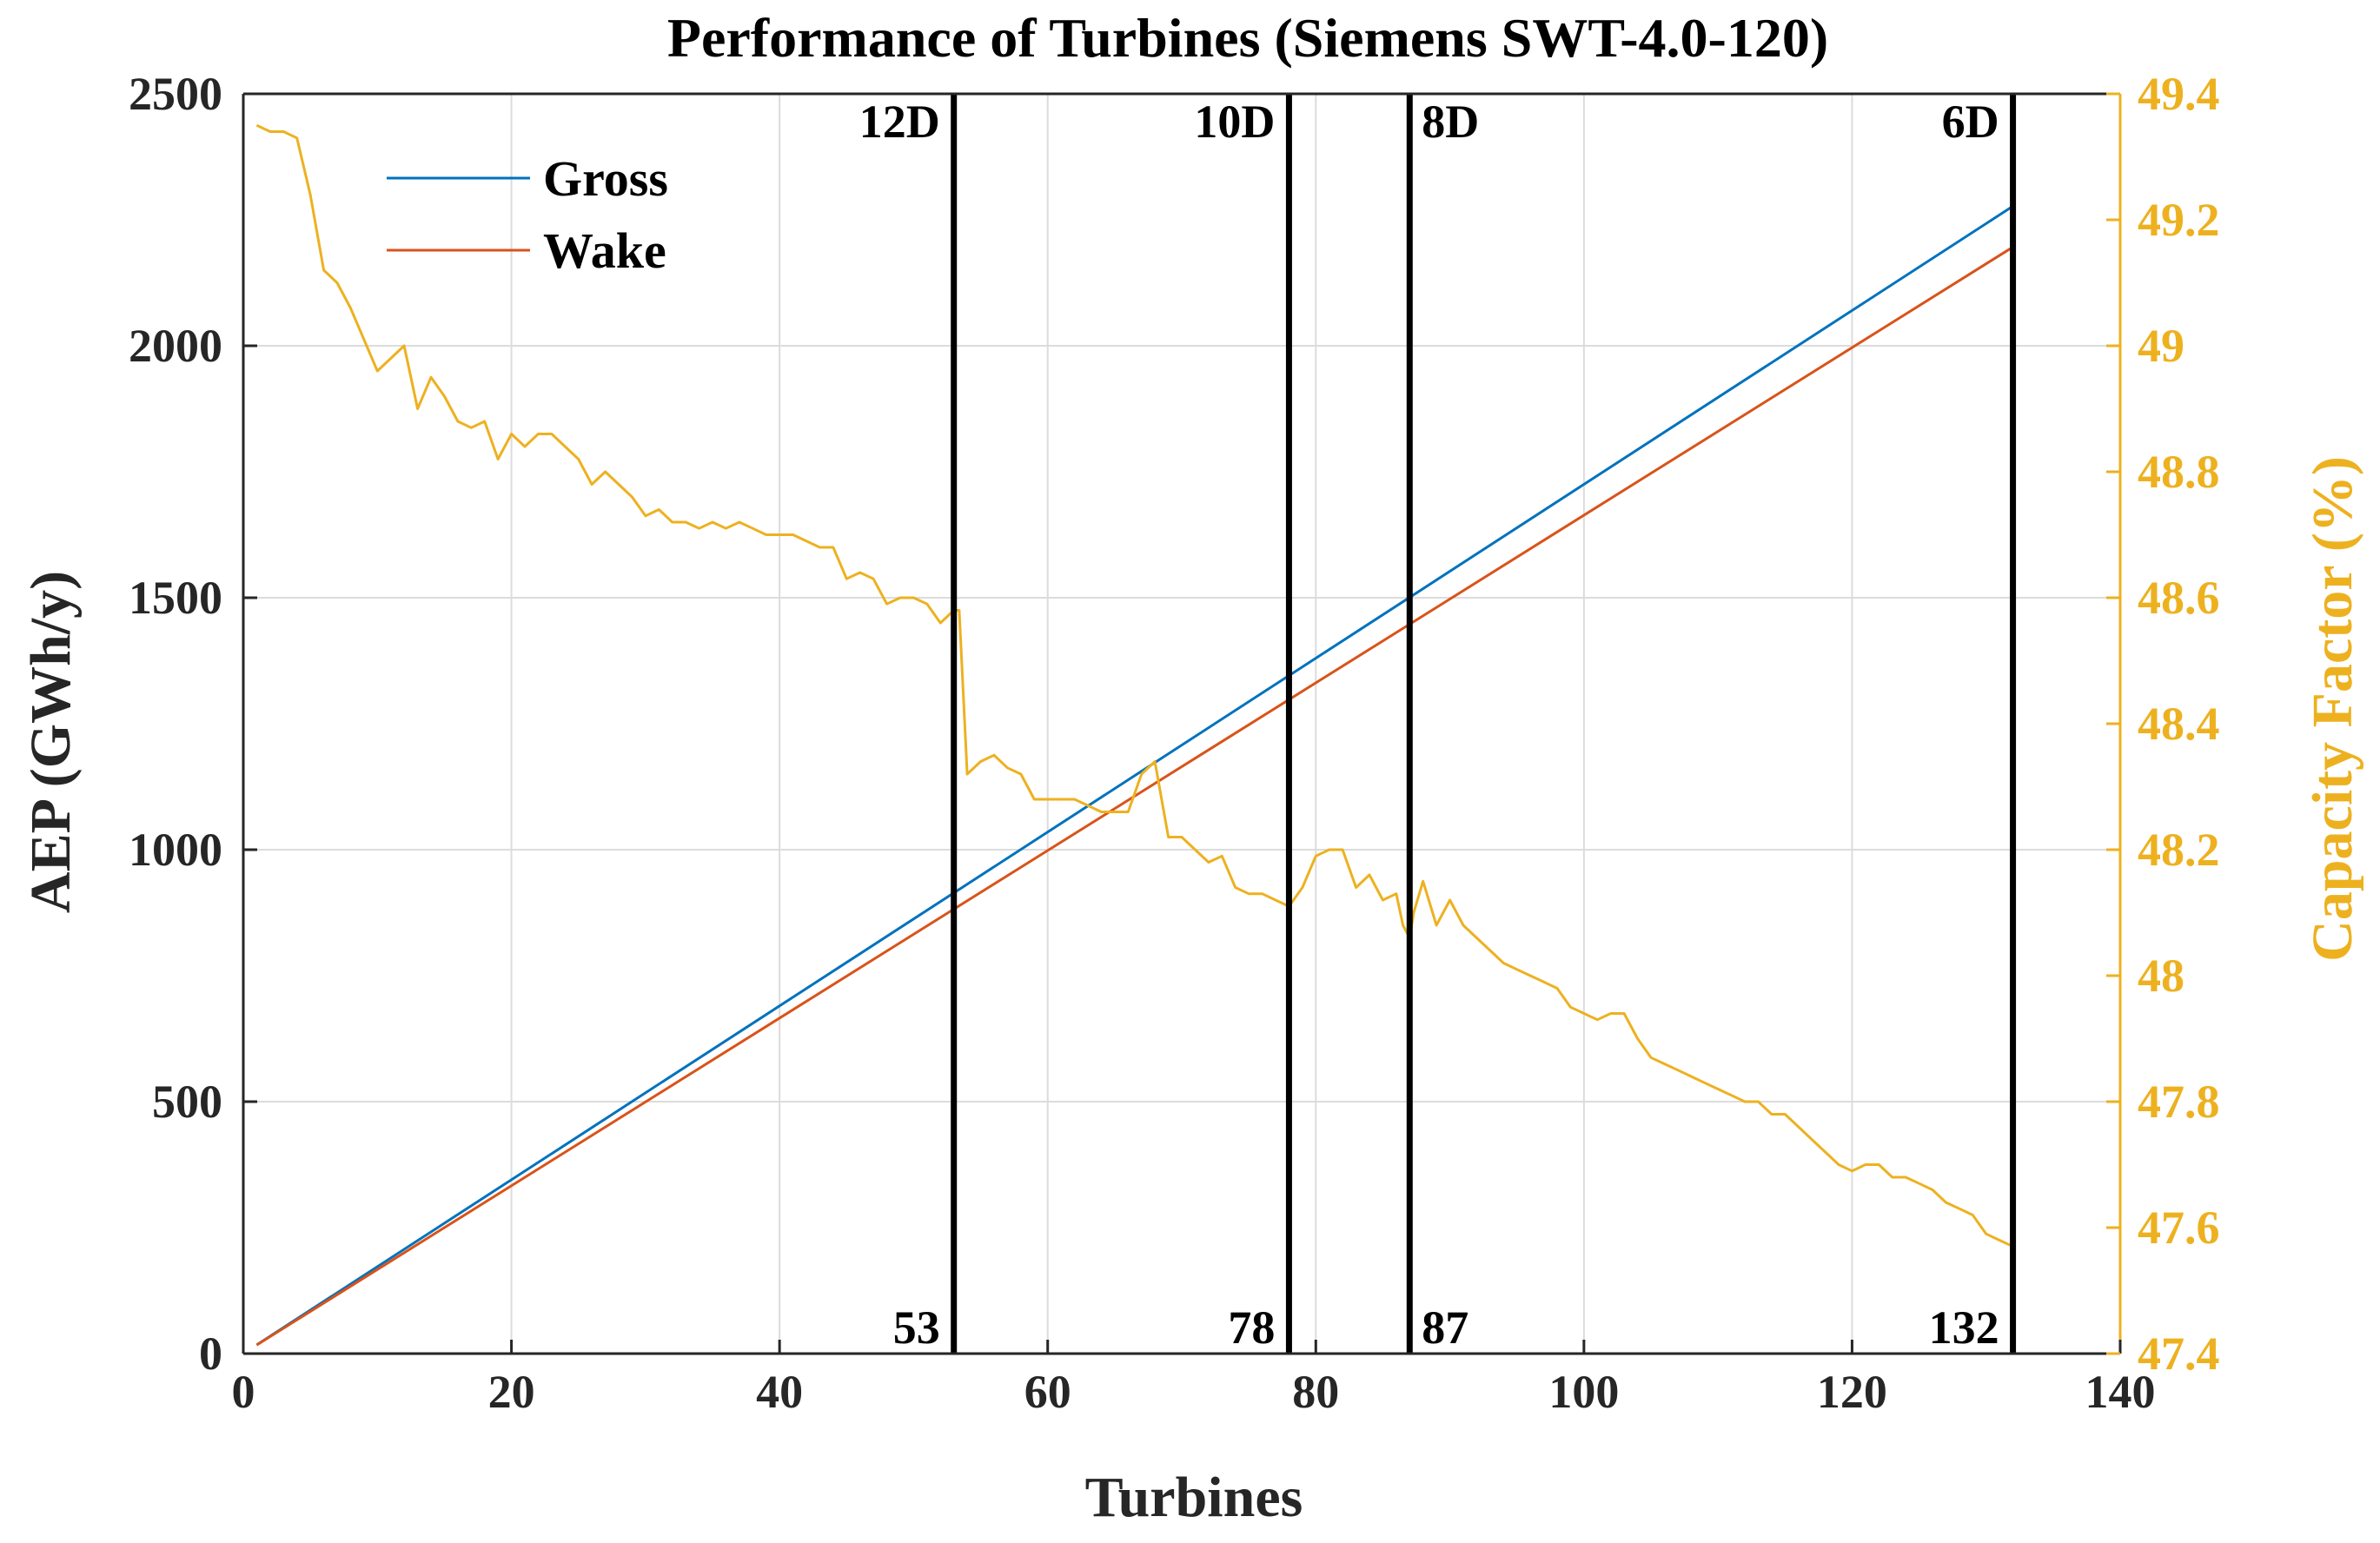 The image size is (2380, 1543). I want to click on marker-bottom-label: 53, so click(916, 1327).